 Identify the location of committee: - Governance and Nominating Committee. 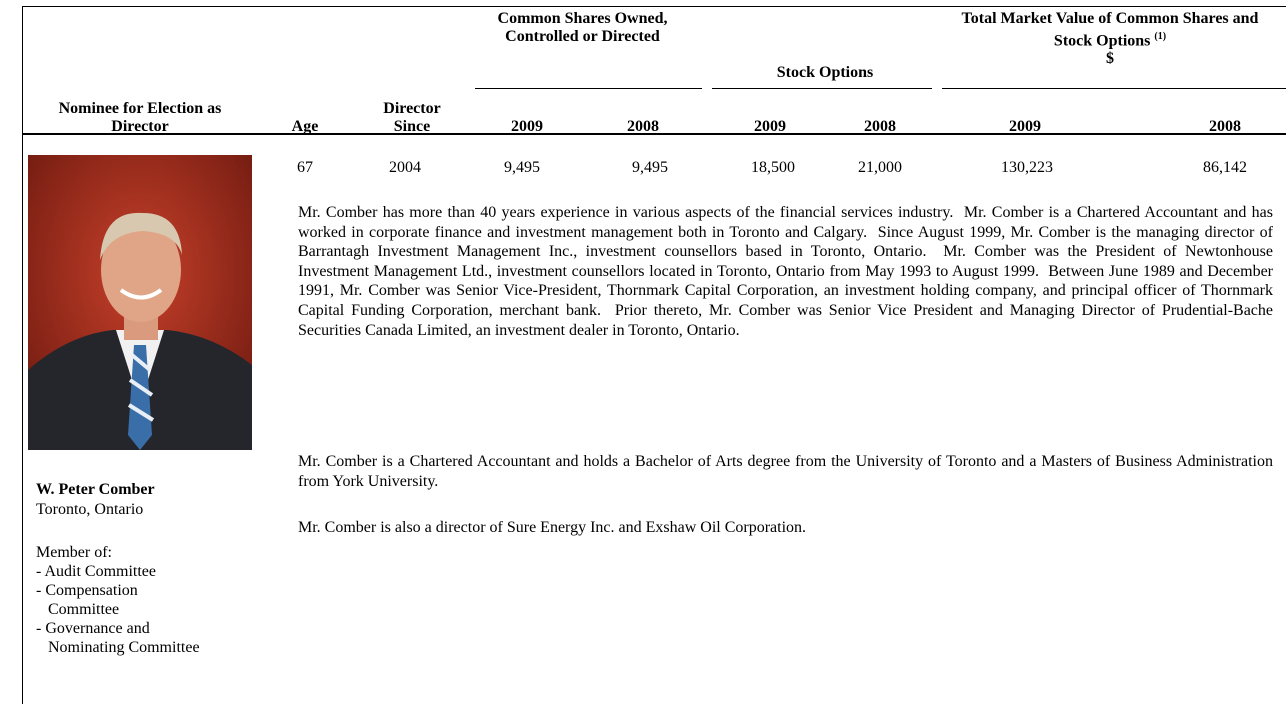
(118, 638).